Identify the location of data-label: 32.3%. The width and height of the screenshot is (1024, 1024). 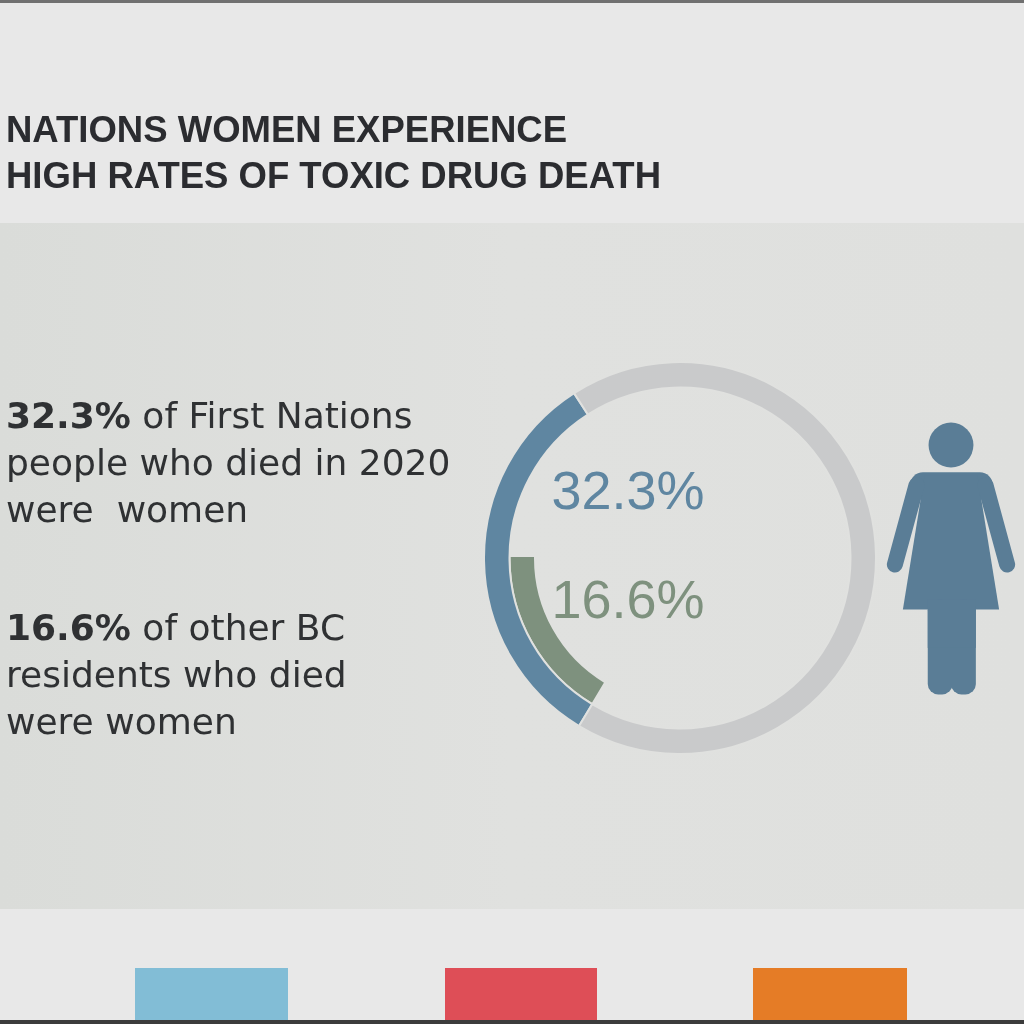
(628, 489).